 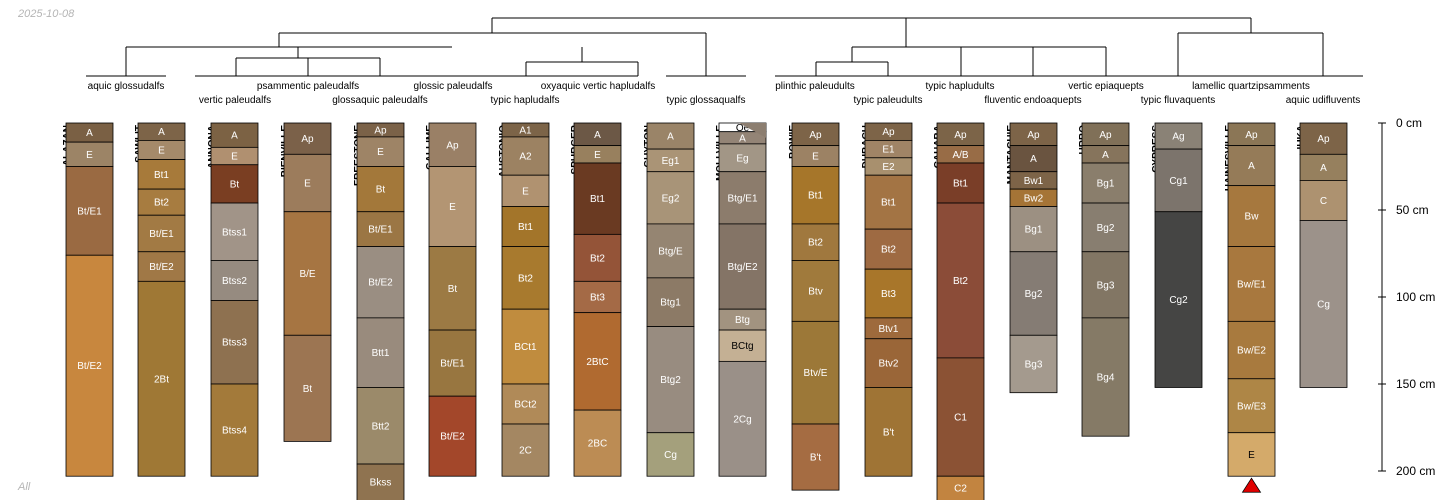 I want to click on taxon-label: vertic epiaquepts, so click(x=1106, y=86).